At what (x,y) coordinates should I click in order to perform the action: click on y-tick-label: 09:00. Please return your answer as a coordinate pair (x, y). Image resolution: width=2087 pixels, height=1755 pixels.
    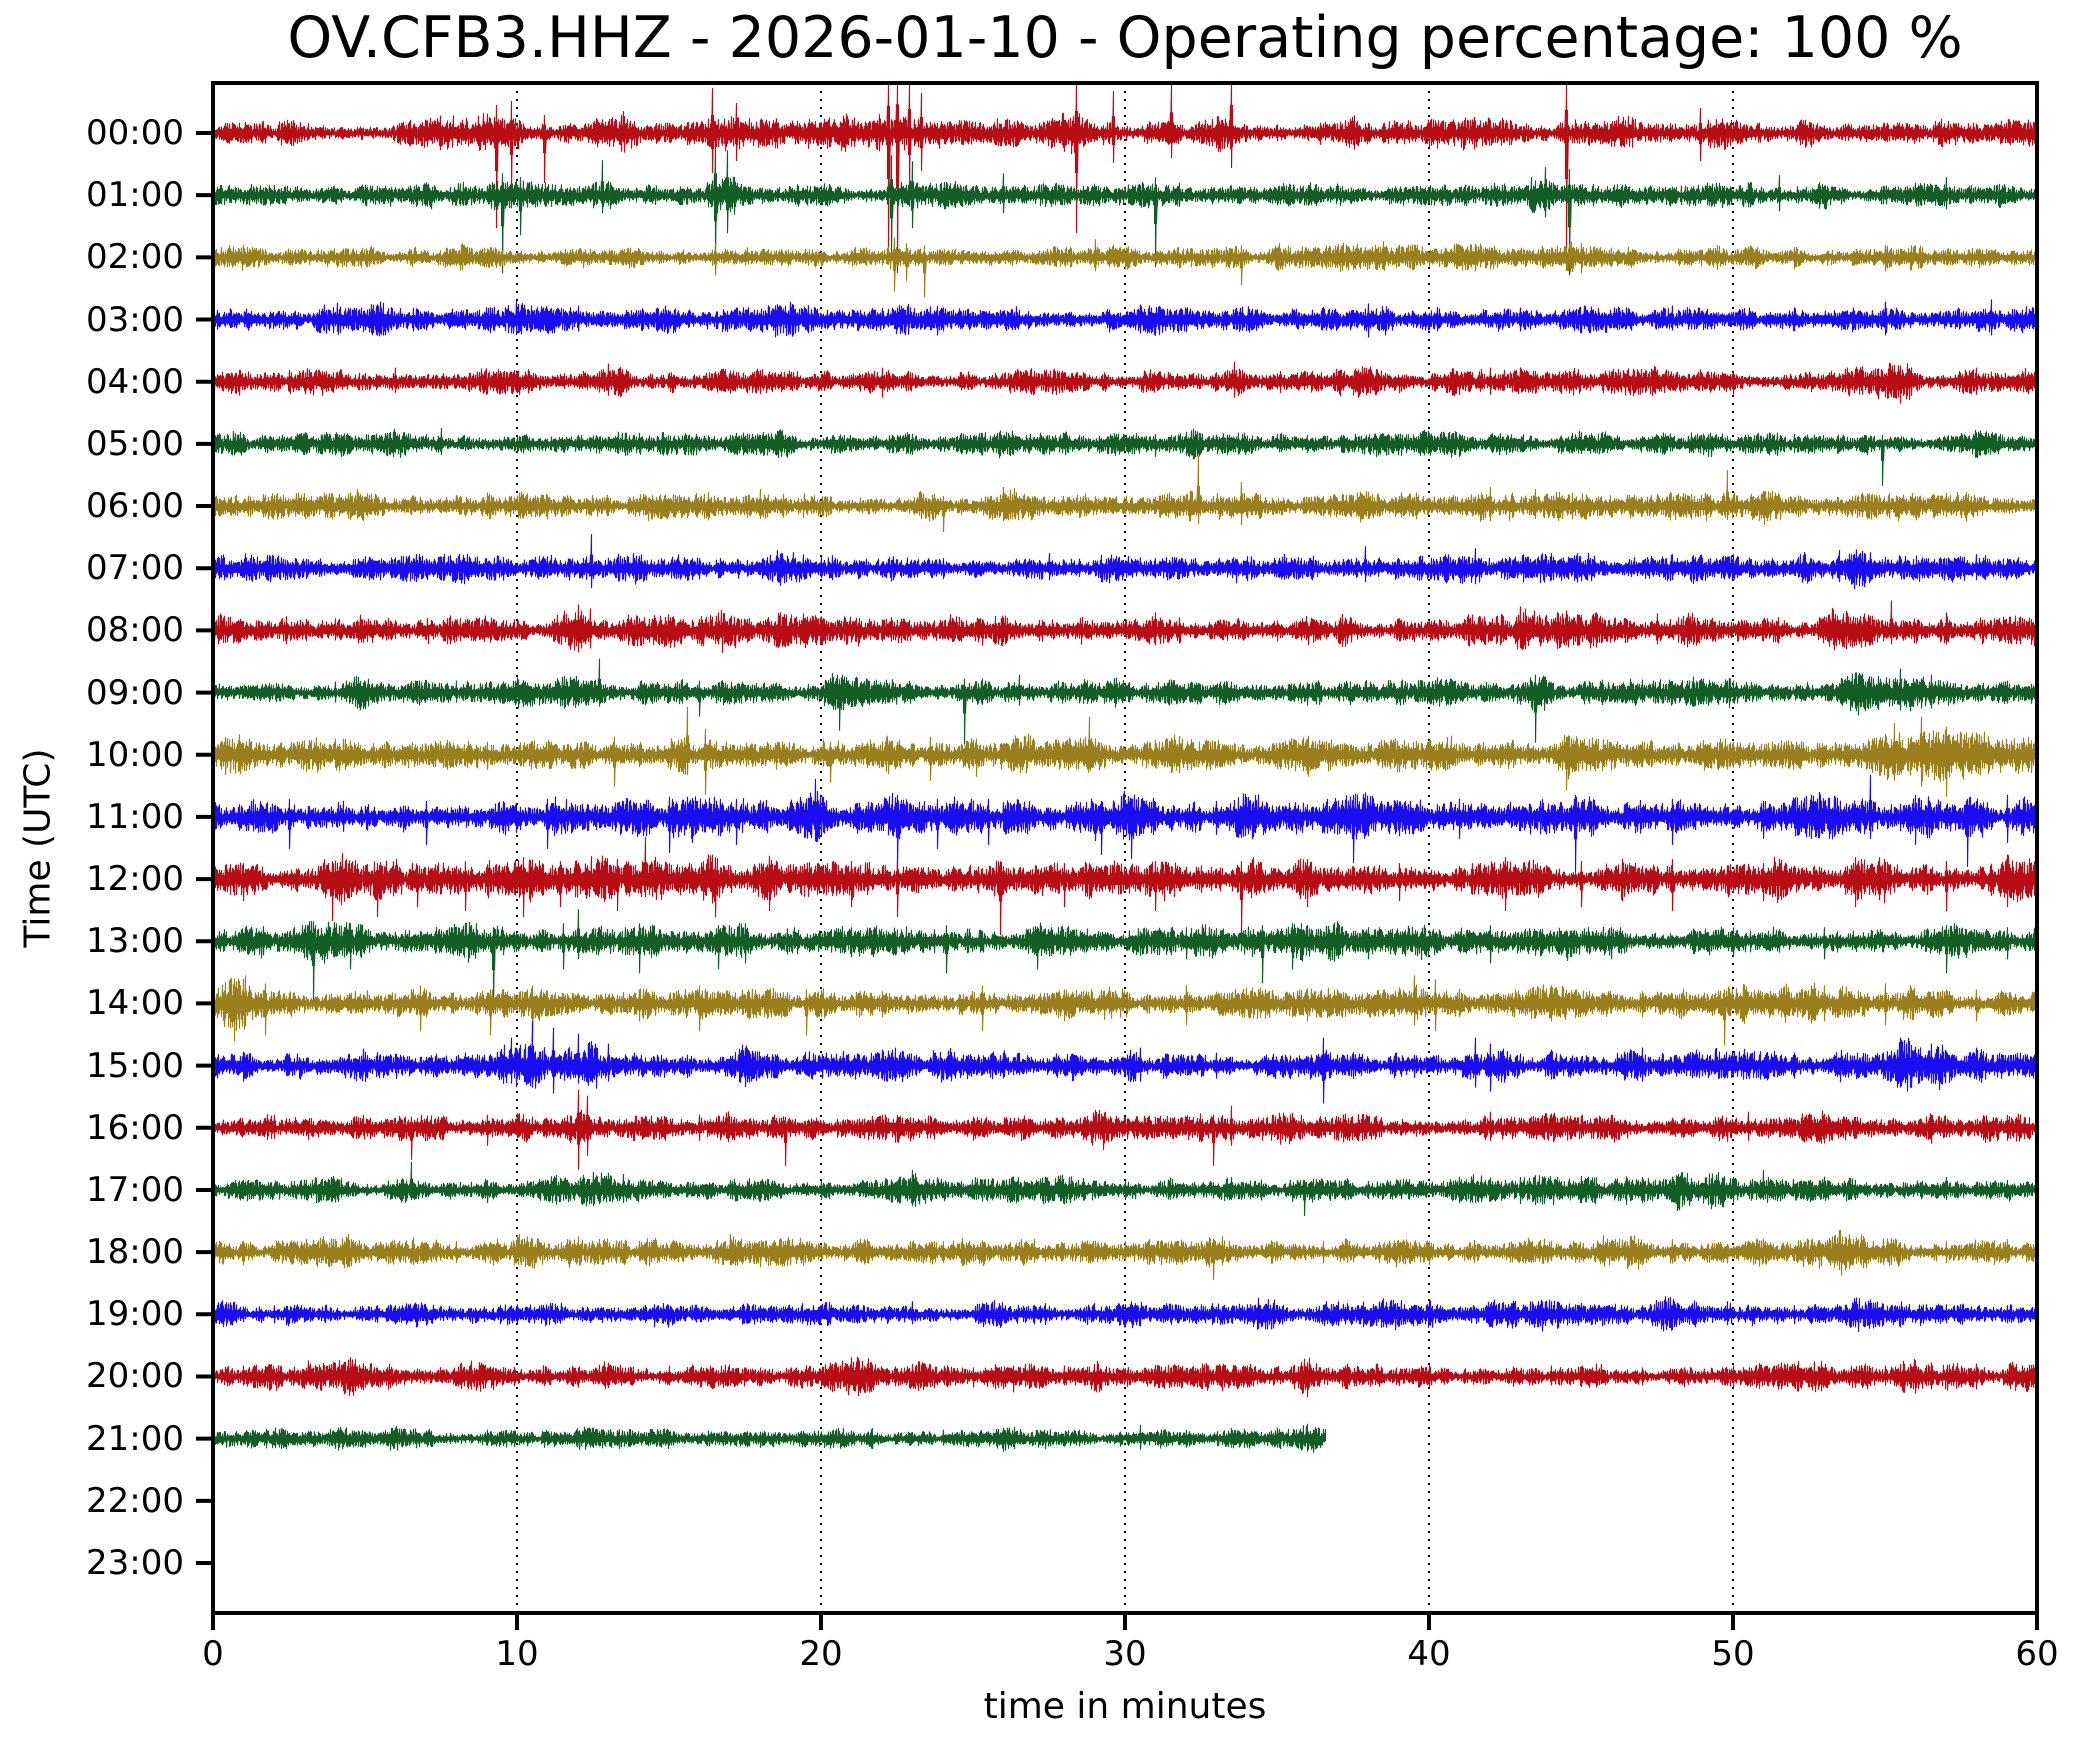
    Looking at the image, I should click on (135, 692).